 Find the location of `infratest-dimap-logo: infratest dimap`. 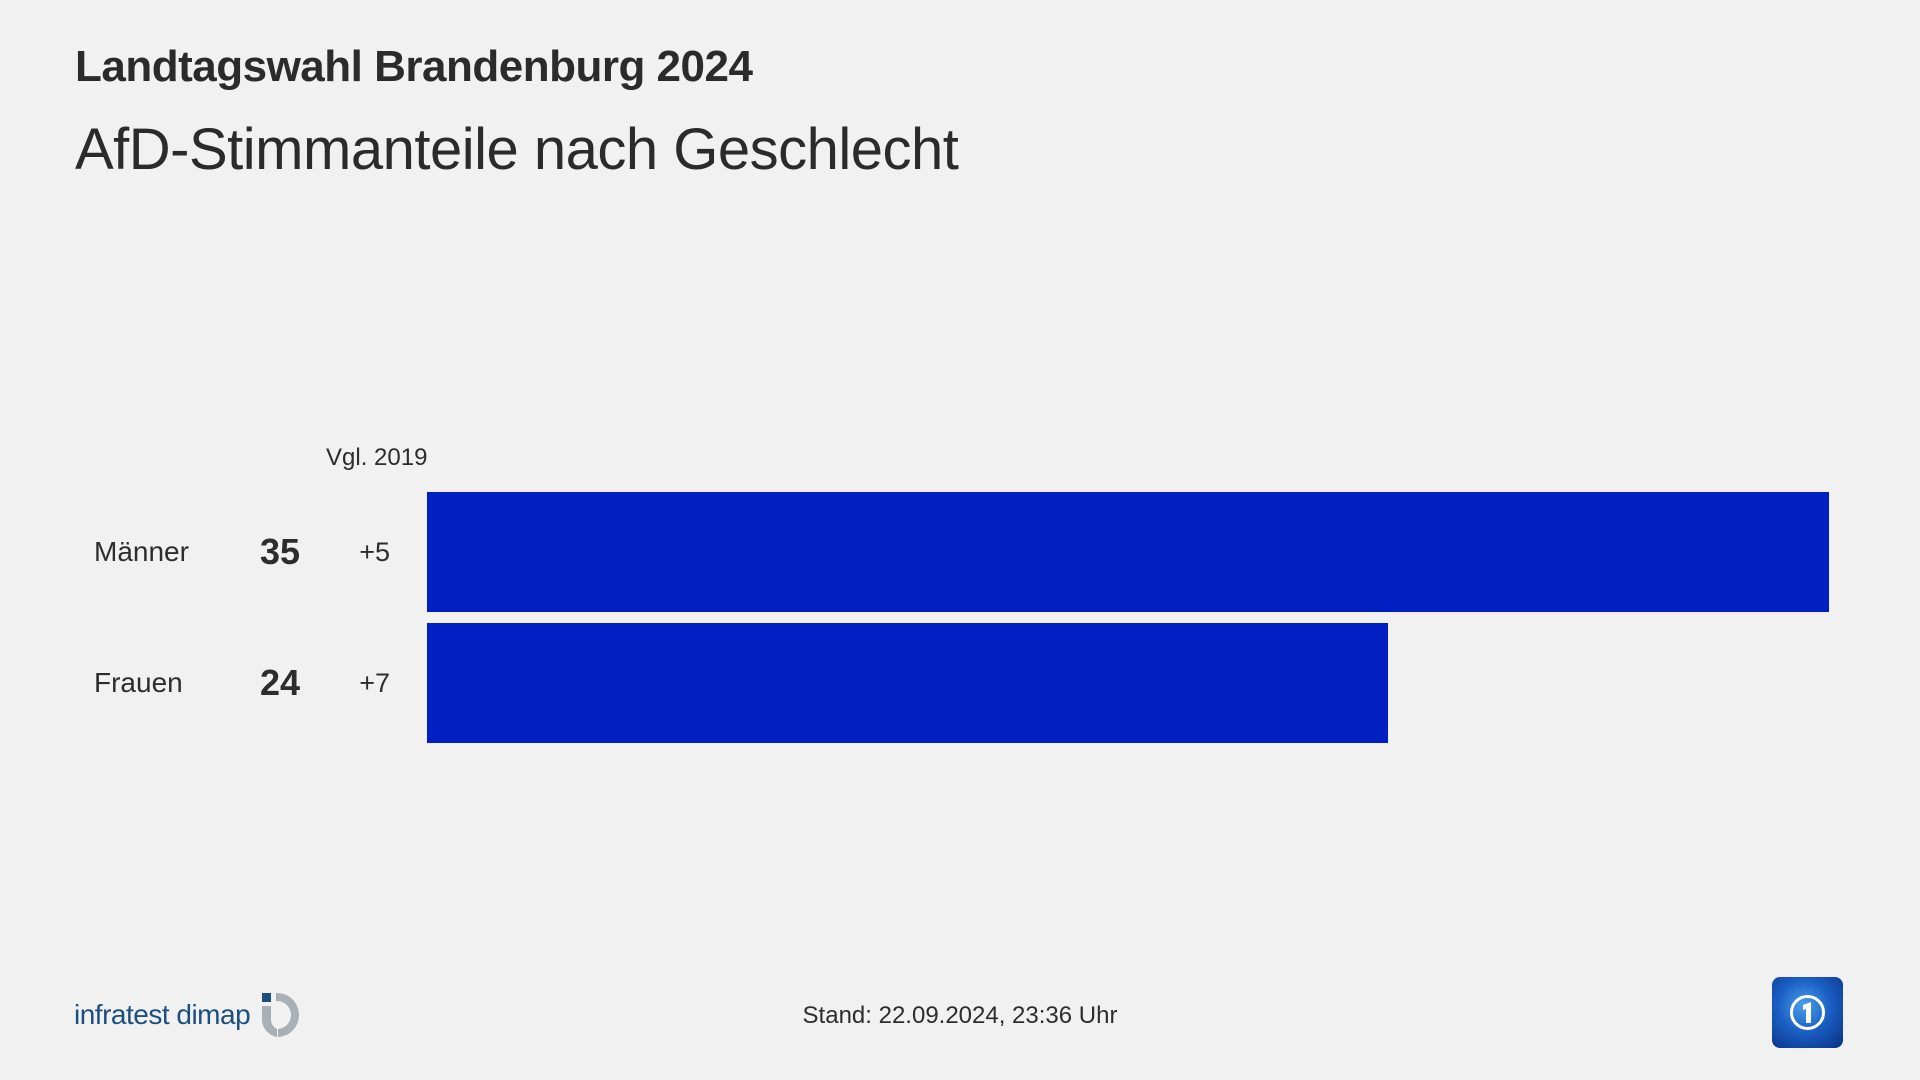

infratest-dimap-logo: infratest dimap is located at coordinates (190, 1015).